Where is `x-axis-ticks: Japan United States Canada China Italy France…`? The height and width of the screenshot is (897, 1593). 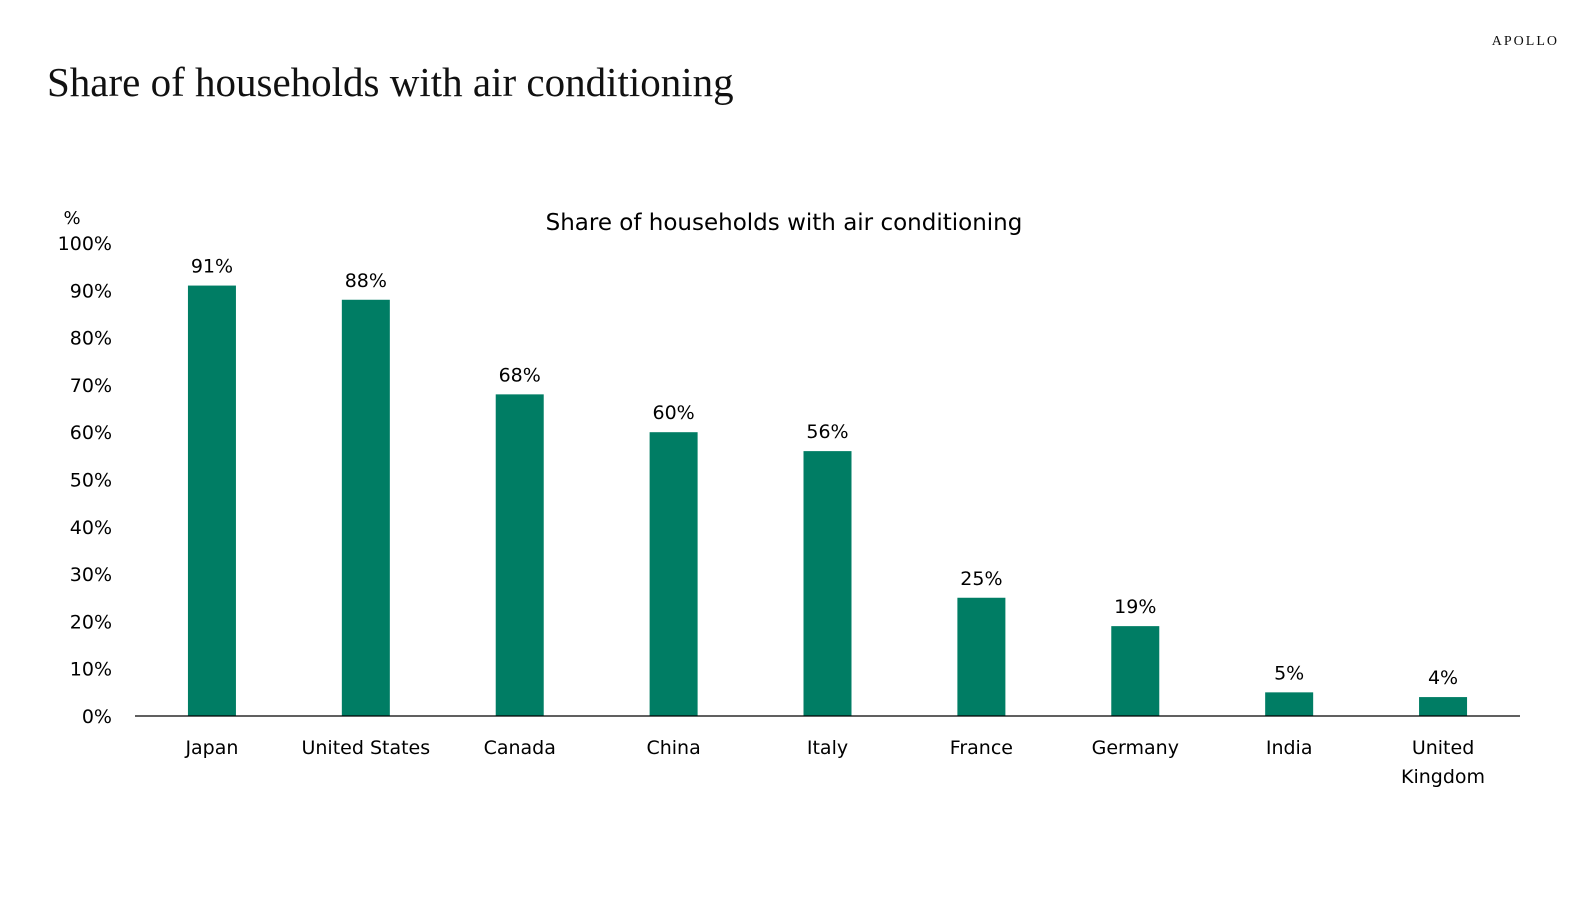 x-axis-ticks: Japan United States Canada China Italy France… is located at coordinates (834, 762).